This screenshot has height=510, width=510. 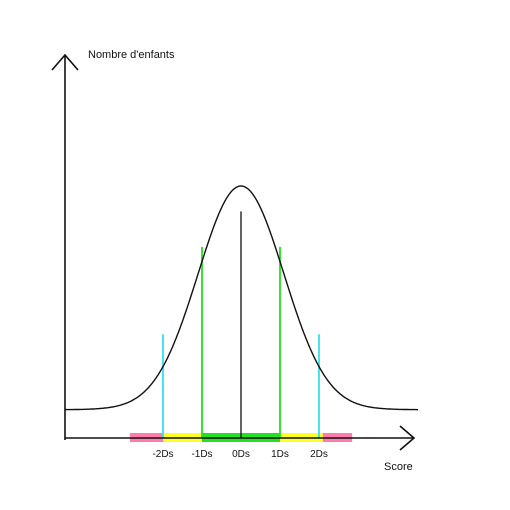 I want to click on x-axis-arrow-icon, so click(x=407, y=438).